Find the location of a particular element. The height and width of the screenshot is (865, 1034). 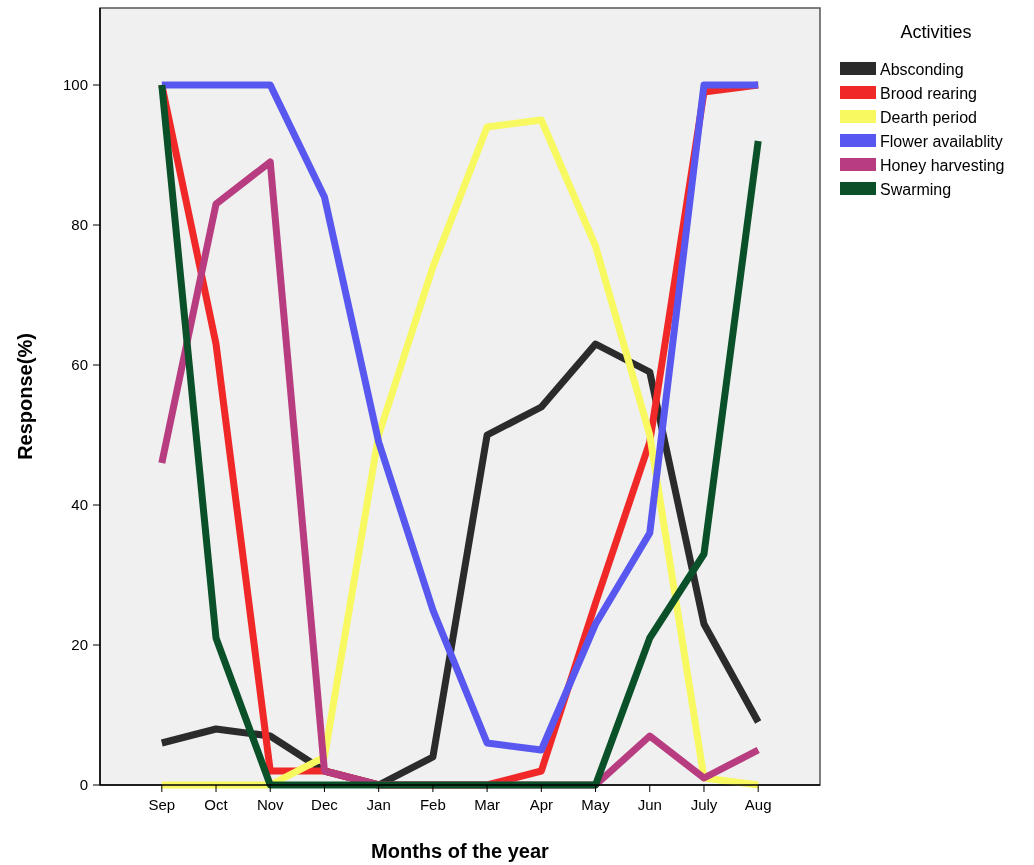

legend-label: Brood rearing is located at coordinates (928, 93).